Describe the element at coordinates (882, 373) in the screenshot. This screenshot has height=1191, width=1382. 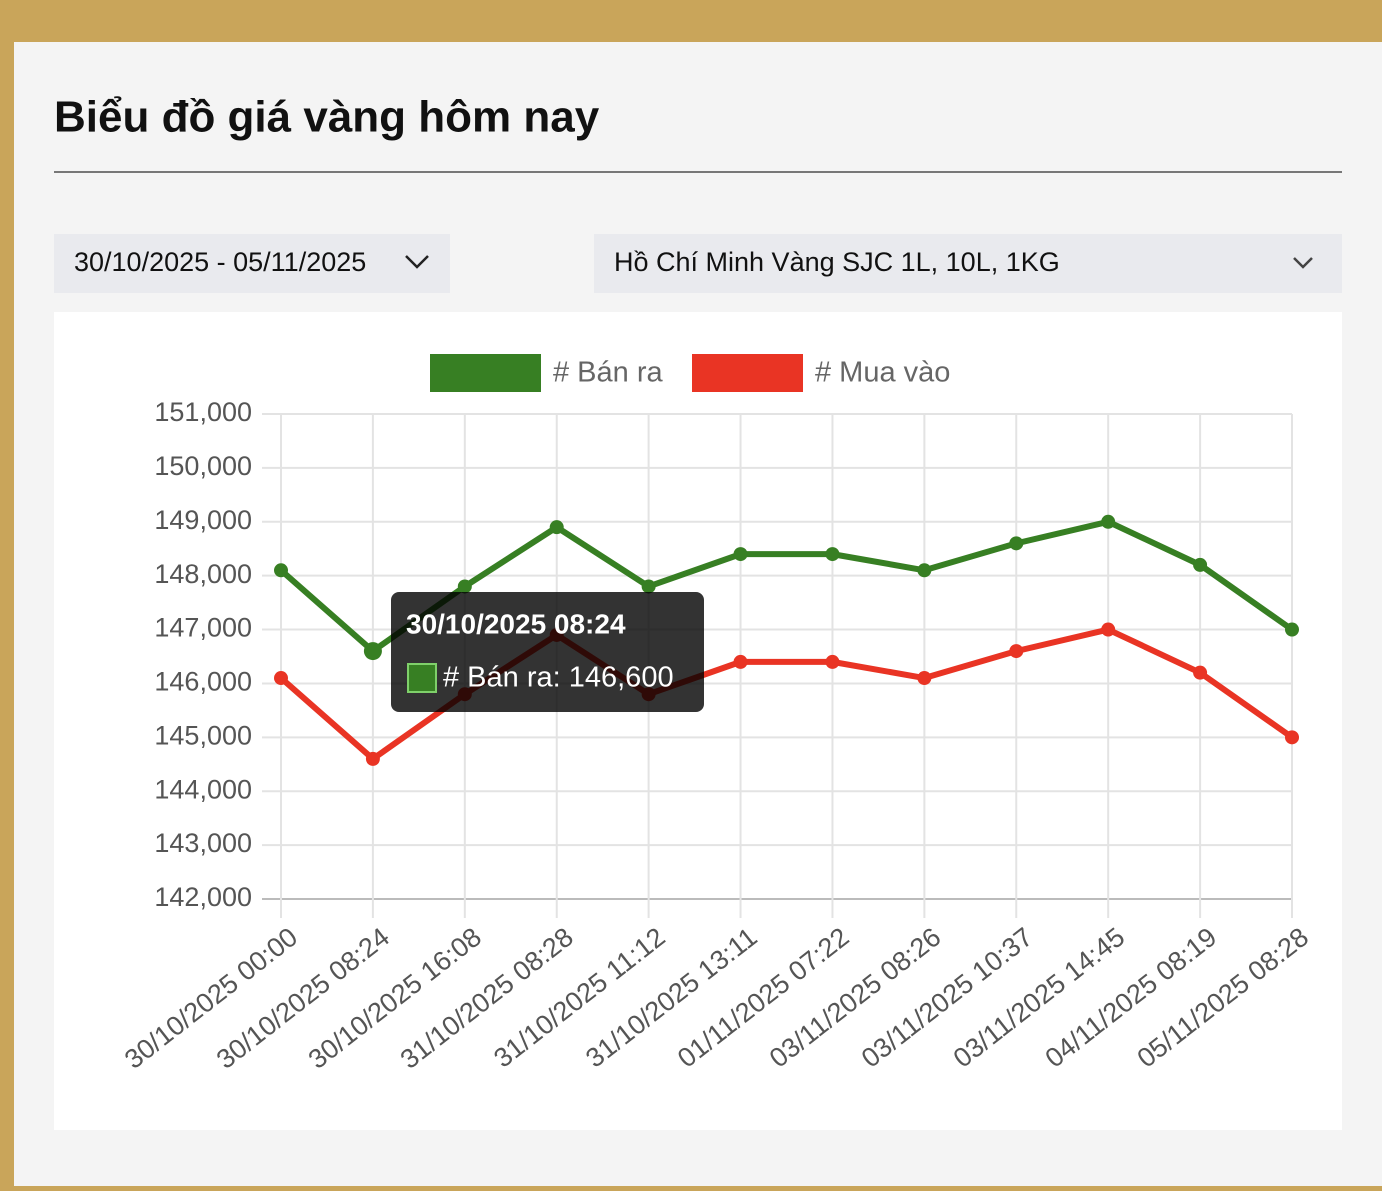
I see `legend-label: # Mua vào` at that location.